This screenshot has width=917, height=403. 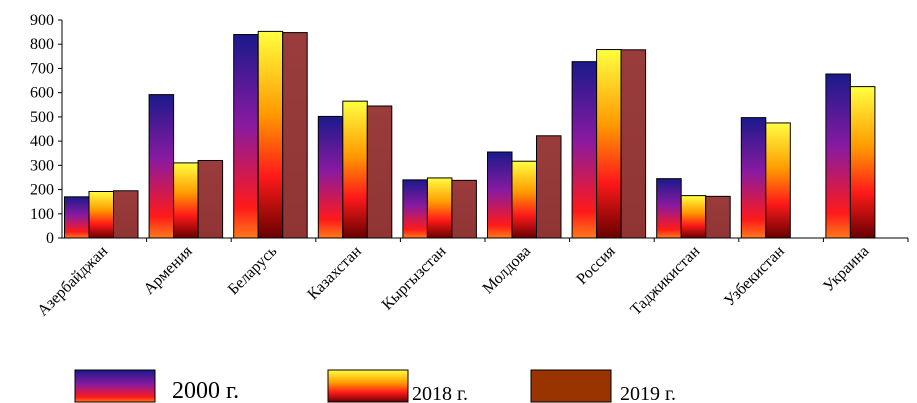 What do you see at coordinates (42, 93) in the screenshot?
I see `y-tick-label: 600` at bounding box center [42, 93].